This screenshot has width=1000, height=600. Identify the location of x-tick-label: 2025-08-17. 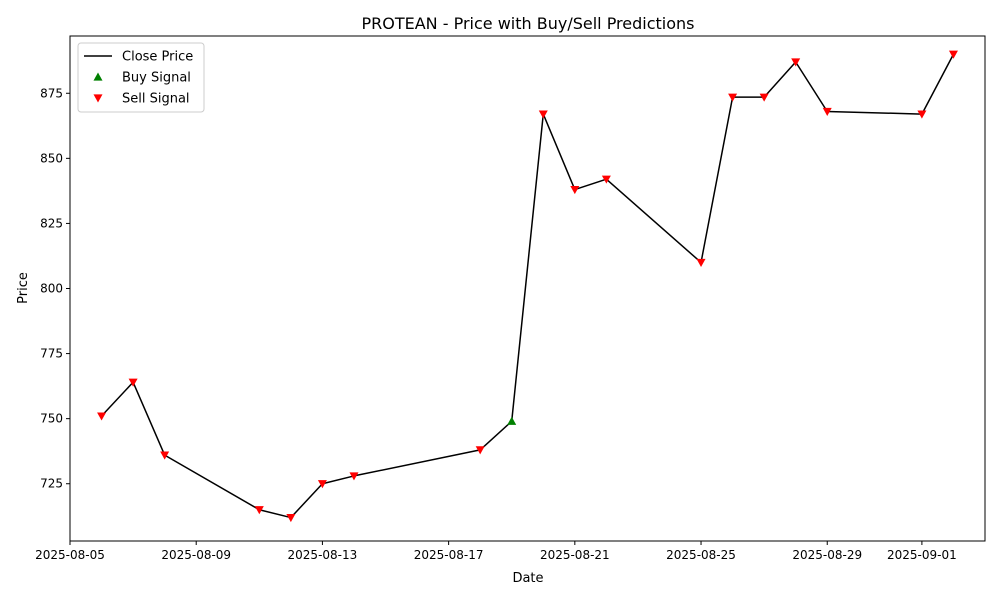
(449, 555).